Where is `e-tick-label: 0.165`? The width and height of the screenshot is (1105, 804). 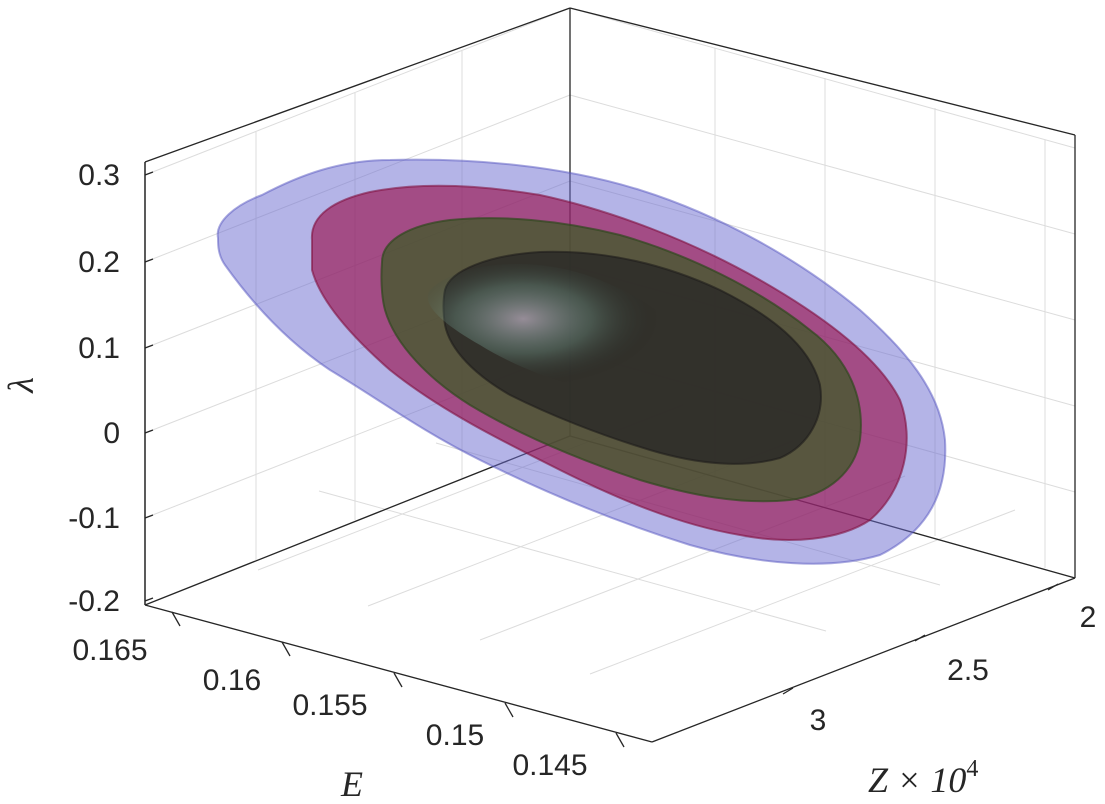
e-tick-label: 0.165 is located at coordinates (109, 650).